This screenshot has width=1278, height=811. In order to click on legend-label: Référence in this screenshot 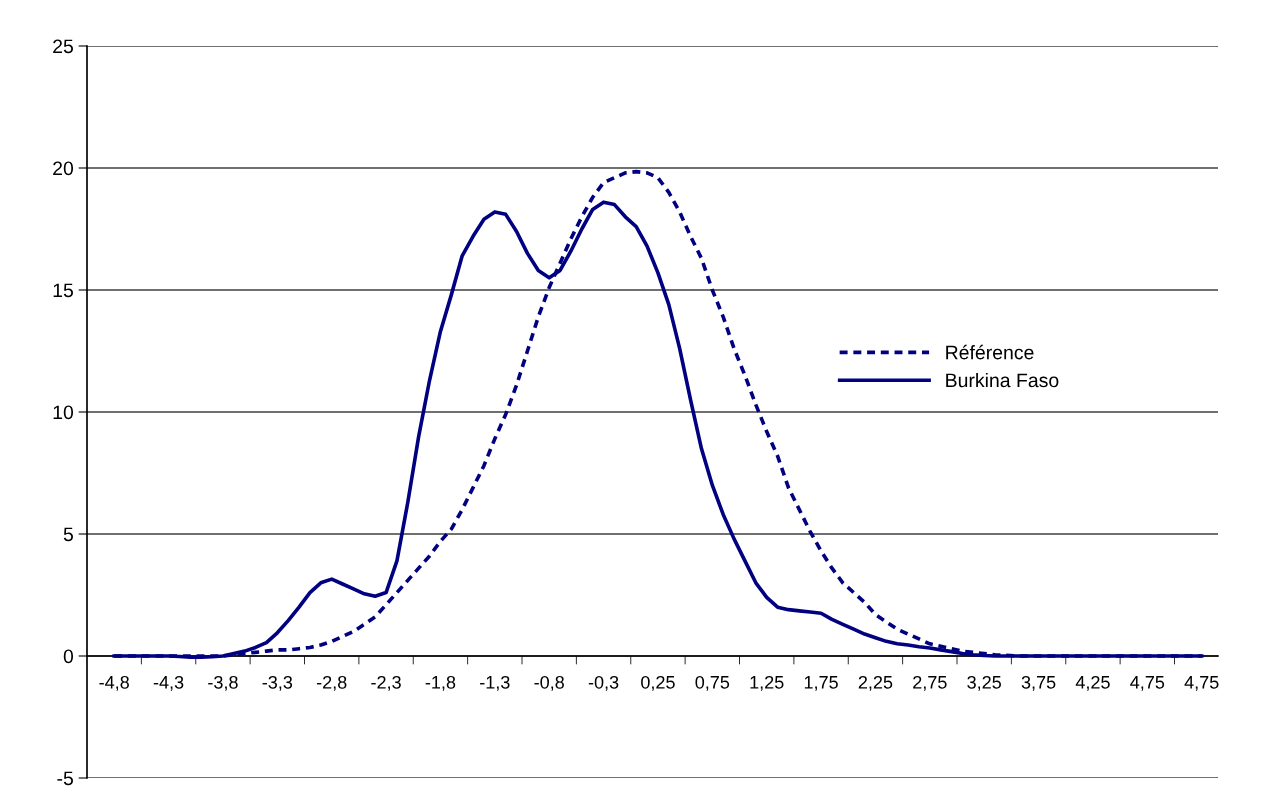, I will do `click(990, 352)`.